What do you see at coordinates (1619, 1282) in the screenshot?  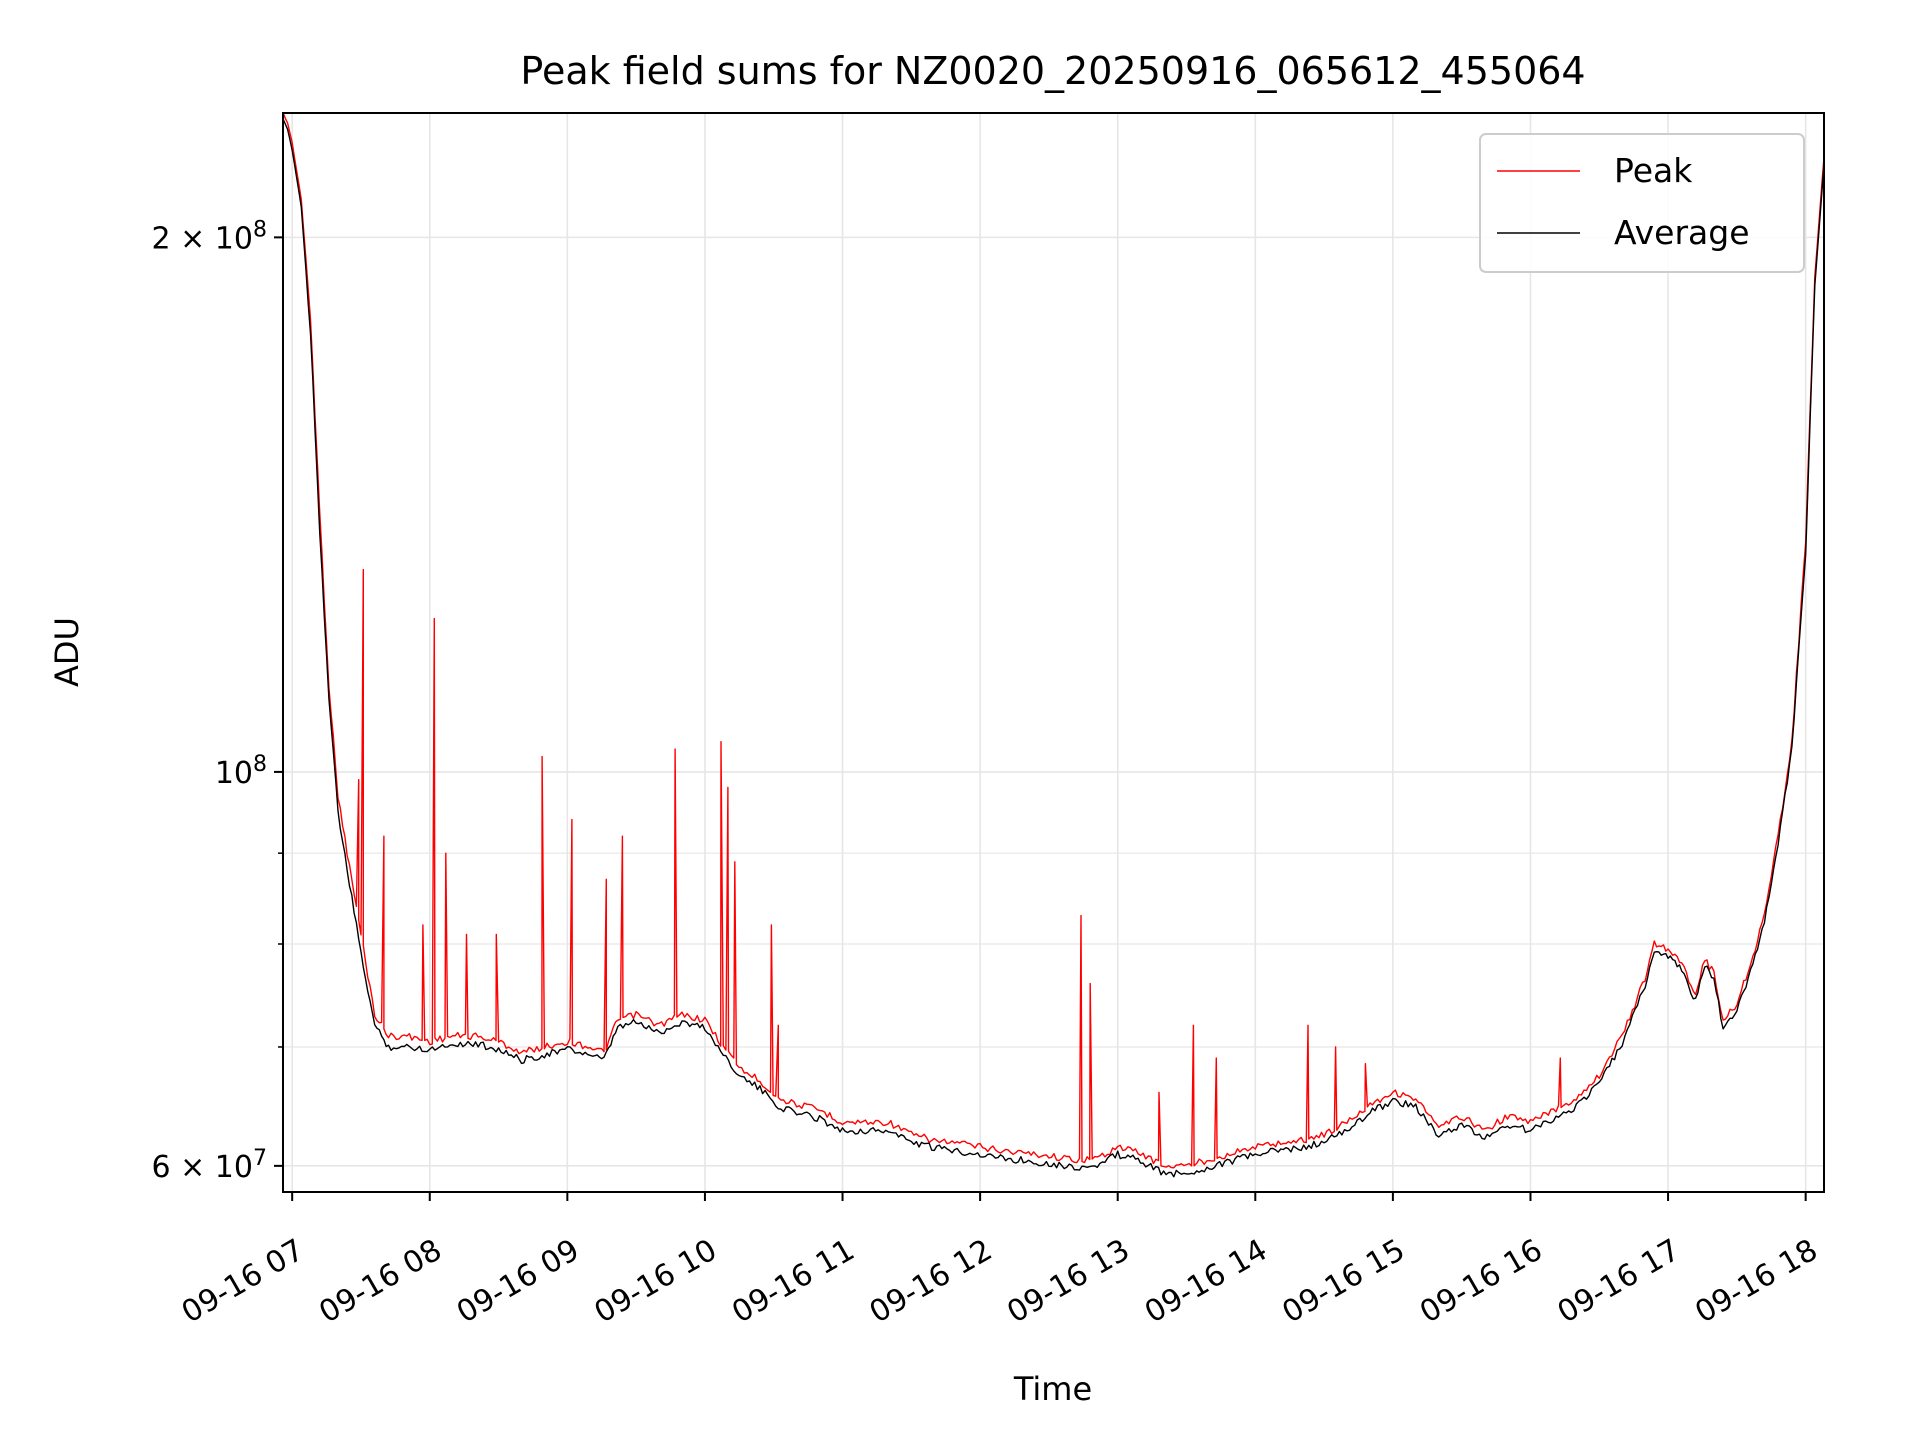 I see `x-tick-label: 09-16 17` at bounding box center [1619, 1282].